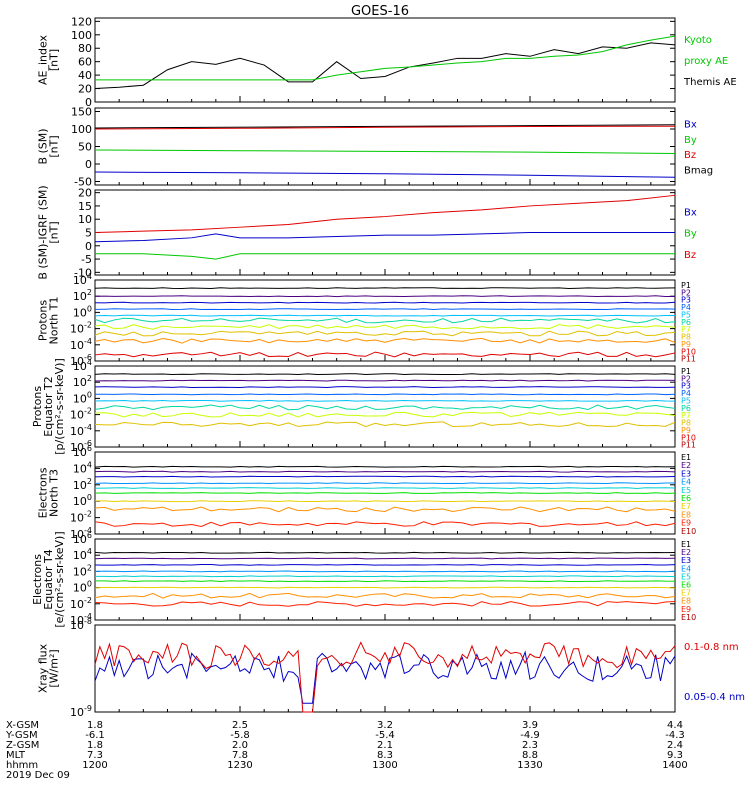  I want to click on y-tick-label: 102, so click(82, 381).